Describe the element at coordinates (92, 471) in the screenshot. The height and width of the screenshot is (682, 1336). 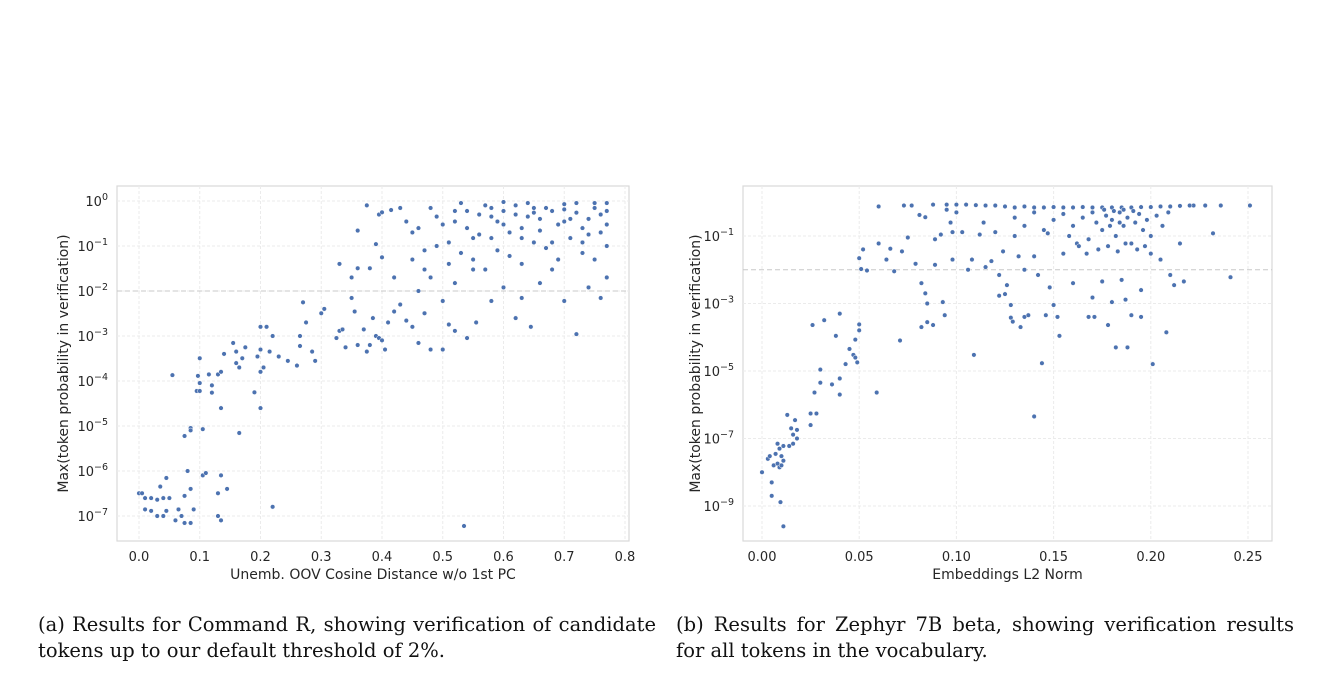
I see `y-tick-label: 10⁻⁶` at that location.